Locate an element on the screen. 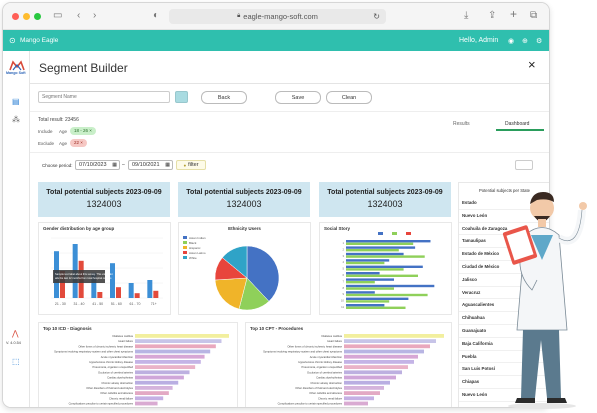 The width and height of the screenshot is (597, 413). reload-icon: ↻ is located at coordinates (376, 16).